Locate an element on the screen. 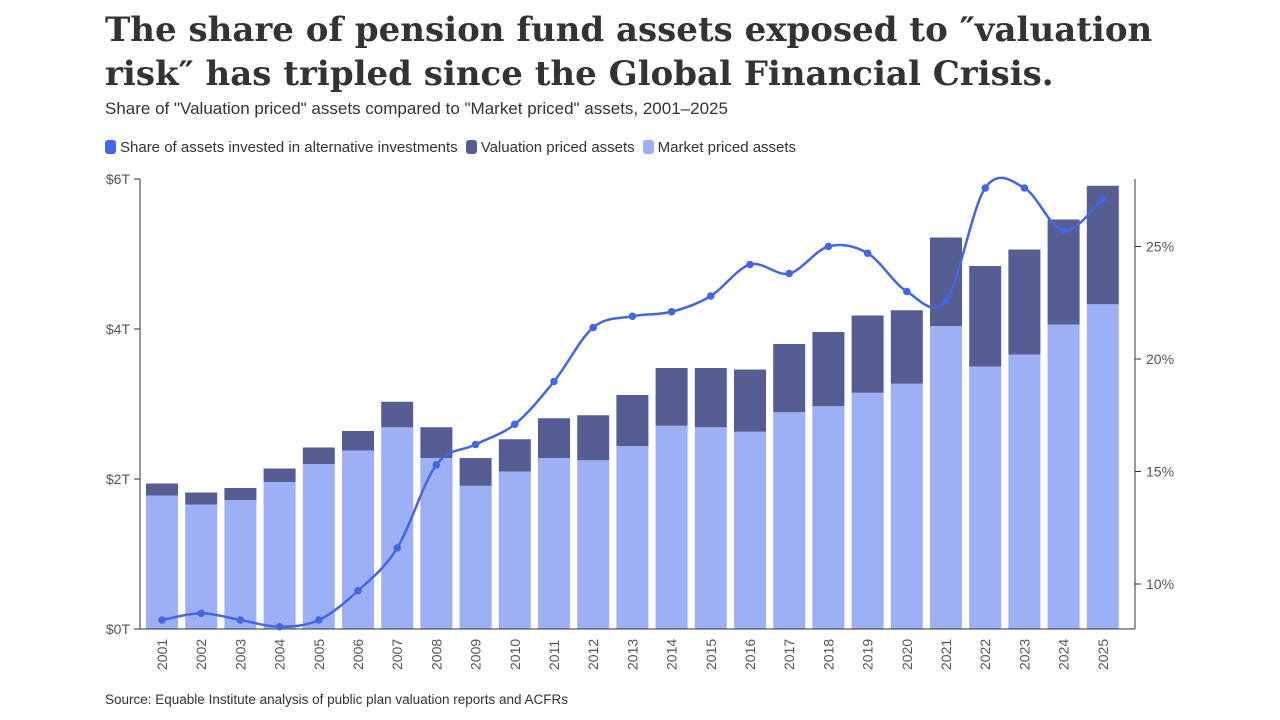 The image size is (1280, 720). bar-market-2005 is located at coordinates (318, 546).